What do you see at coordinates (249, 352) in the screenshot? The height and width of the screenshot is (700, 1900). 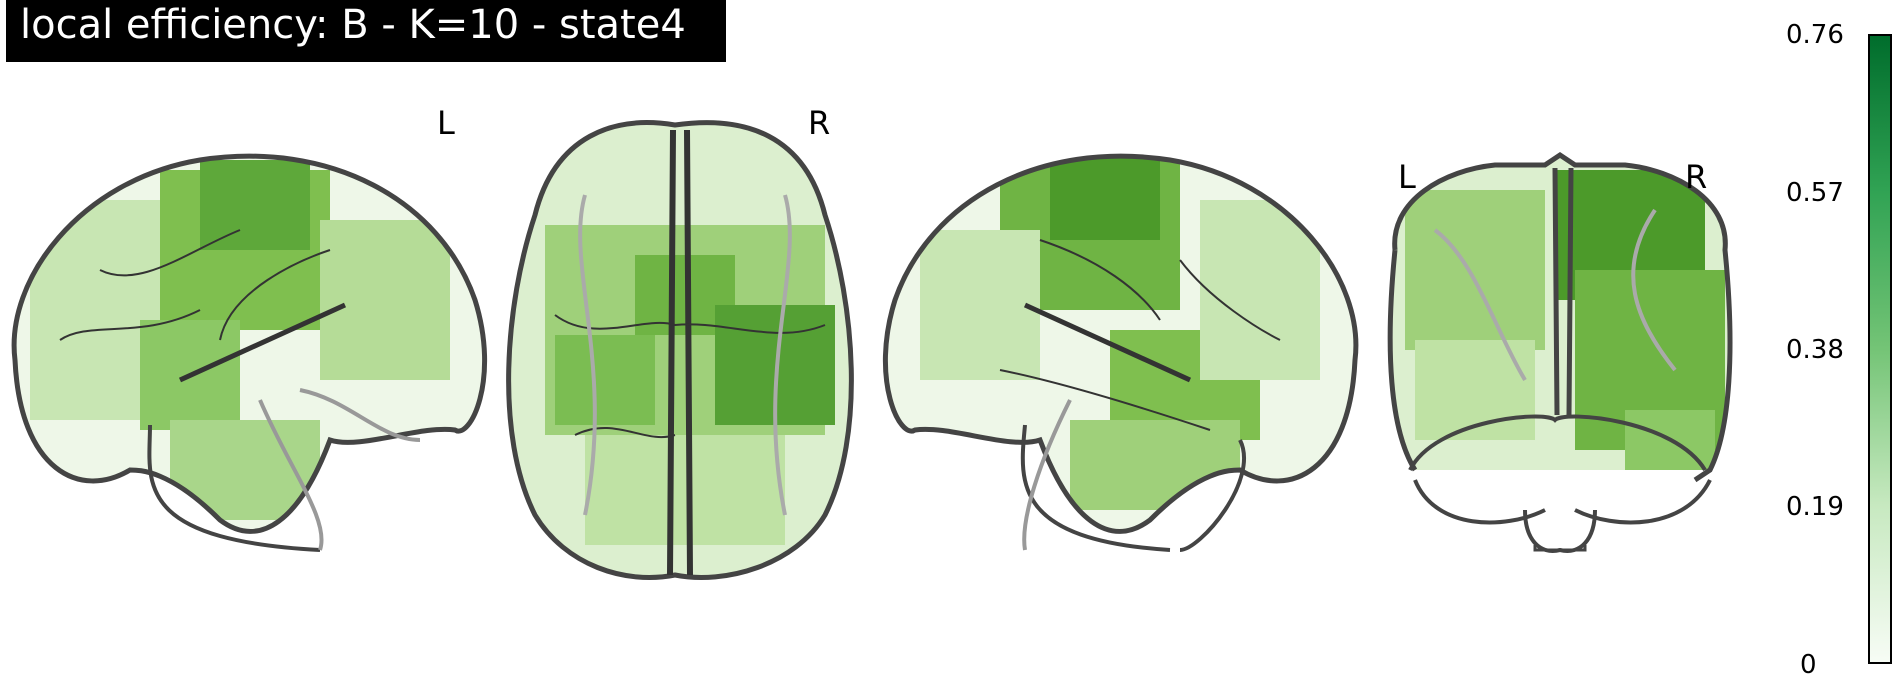 I see `sagittal-left-view` at bounding box center [249, 352].